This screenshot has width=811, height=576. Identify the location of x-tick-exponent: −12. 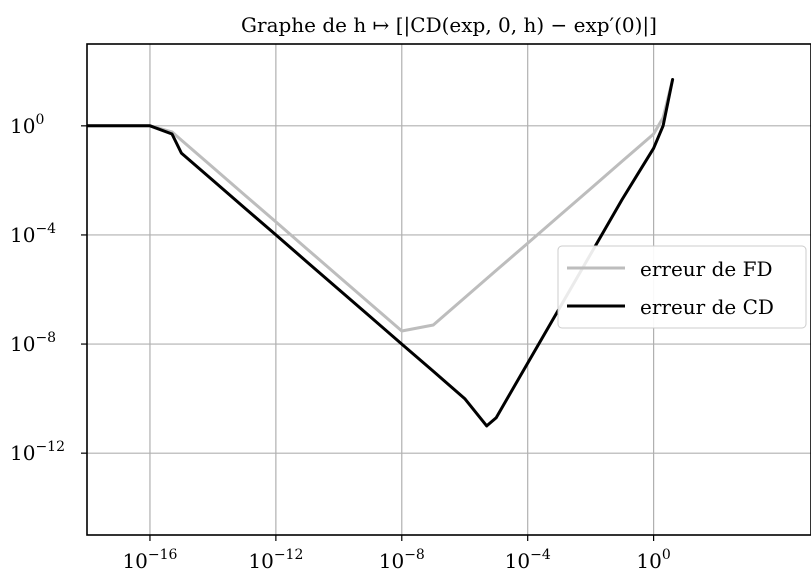
(289, 555).